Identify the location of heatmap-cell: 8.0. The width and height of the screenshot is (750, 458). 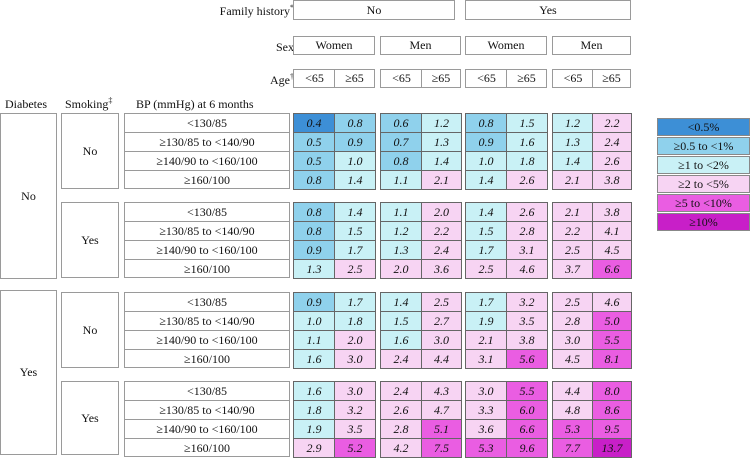
(612, 391).